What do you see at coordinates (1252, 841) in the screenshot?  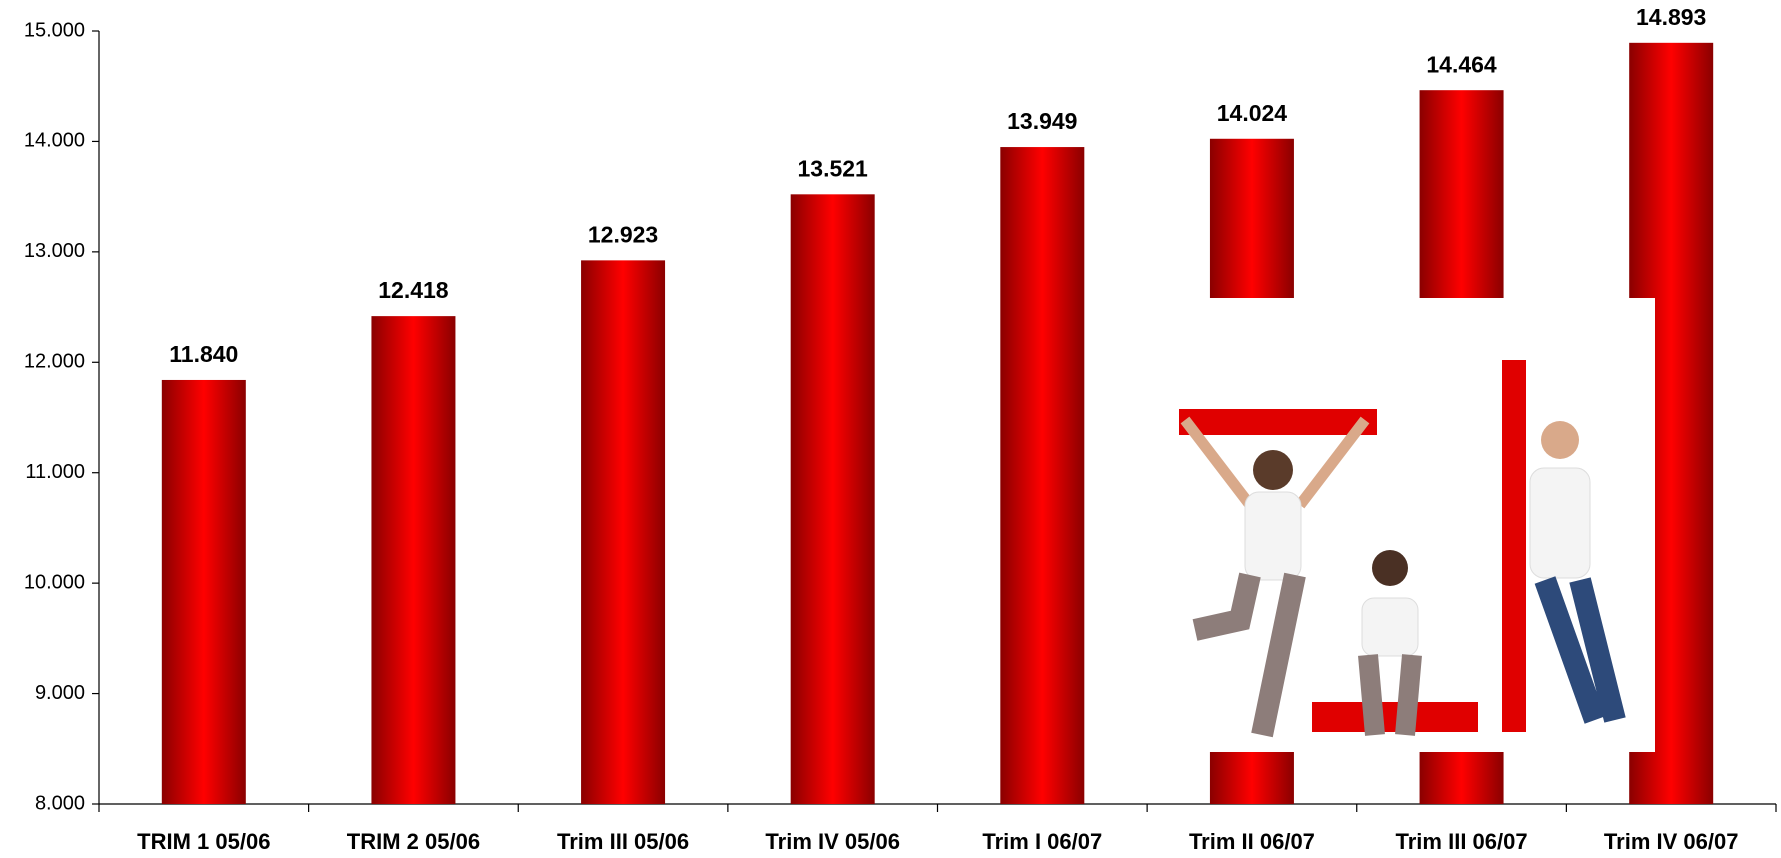 I see `x-tick-label: Trim II 06/07` at bounding box center [1252, 841].